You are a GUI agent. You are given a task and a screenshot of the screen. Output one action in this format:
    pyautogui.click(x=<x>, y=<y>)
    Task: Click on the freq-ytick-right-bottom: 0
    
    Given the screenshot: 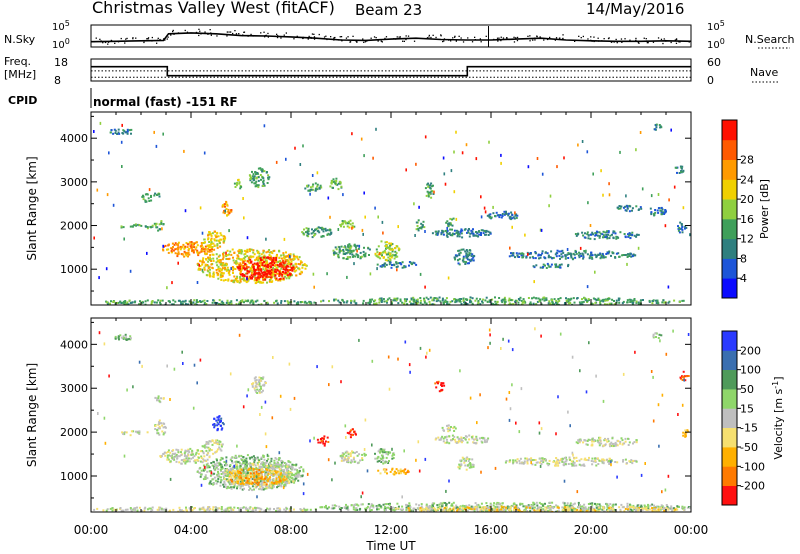 What is the action you would take?
    pyautogui.click(x=710, y=80)
    